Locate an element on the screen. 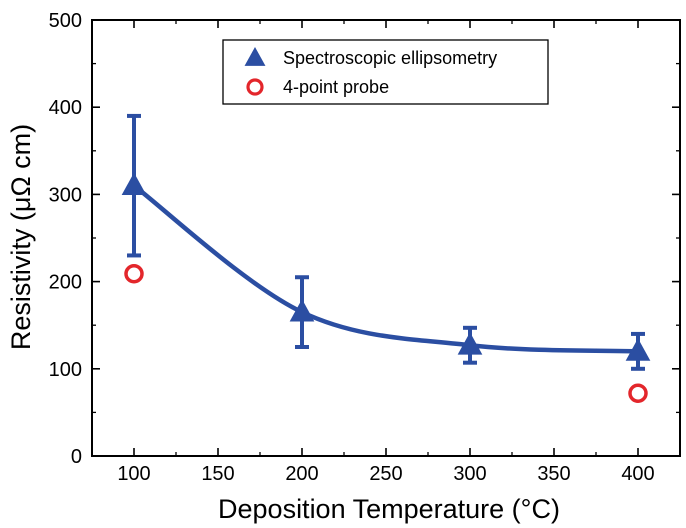  x-tick-label: 300 is located at coordinates (469, 474).